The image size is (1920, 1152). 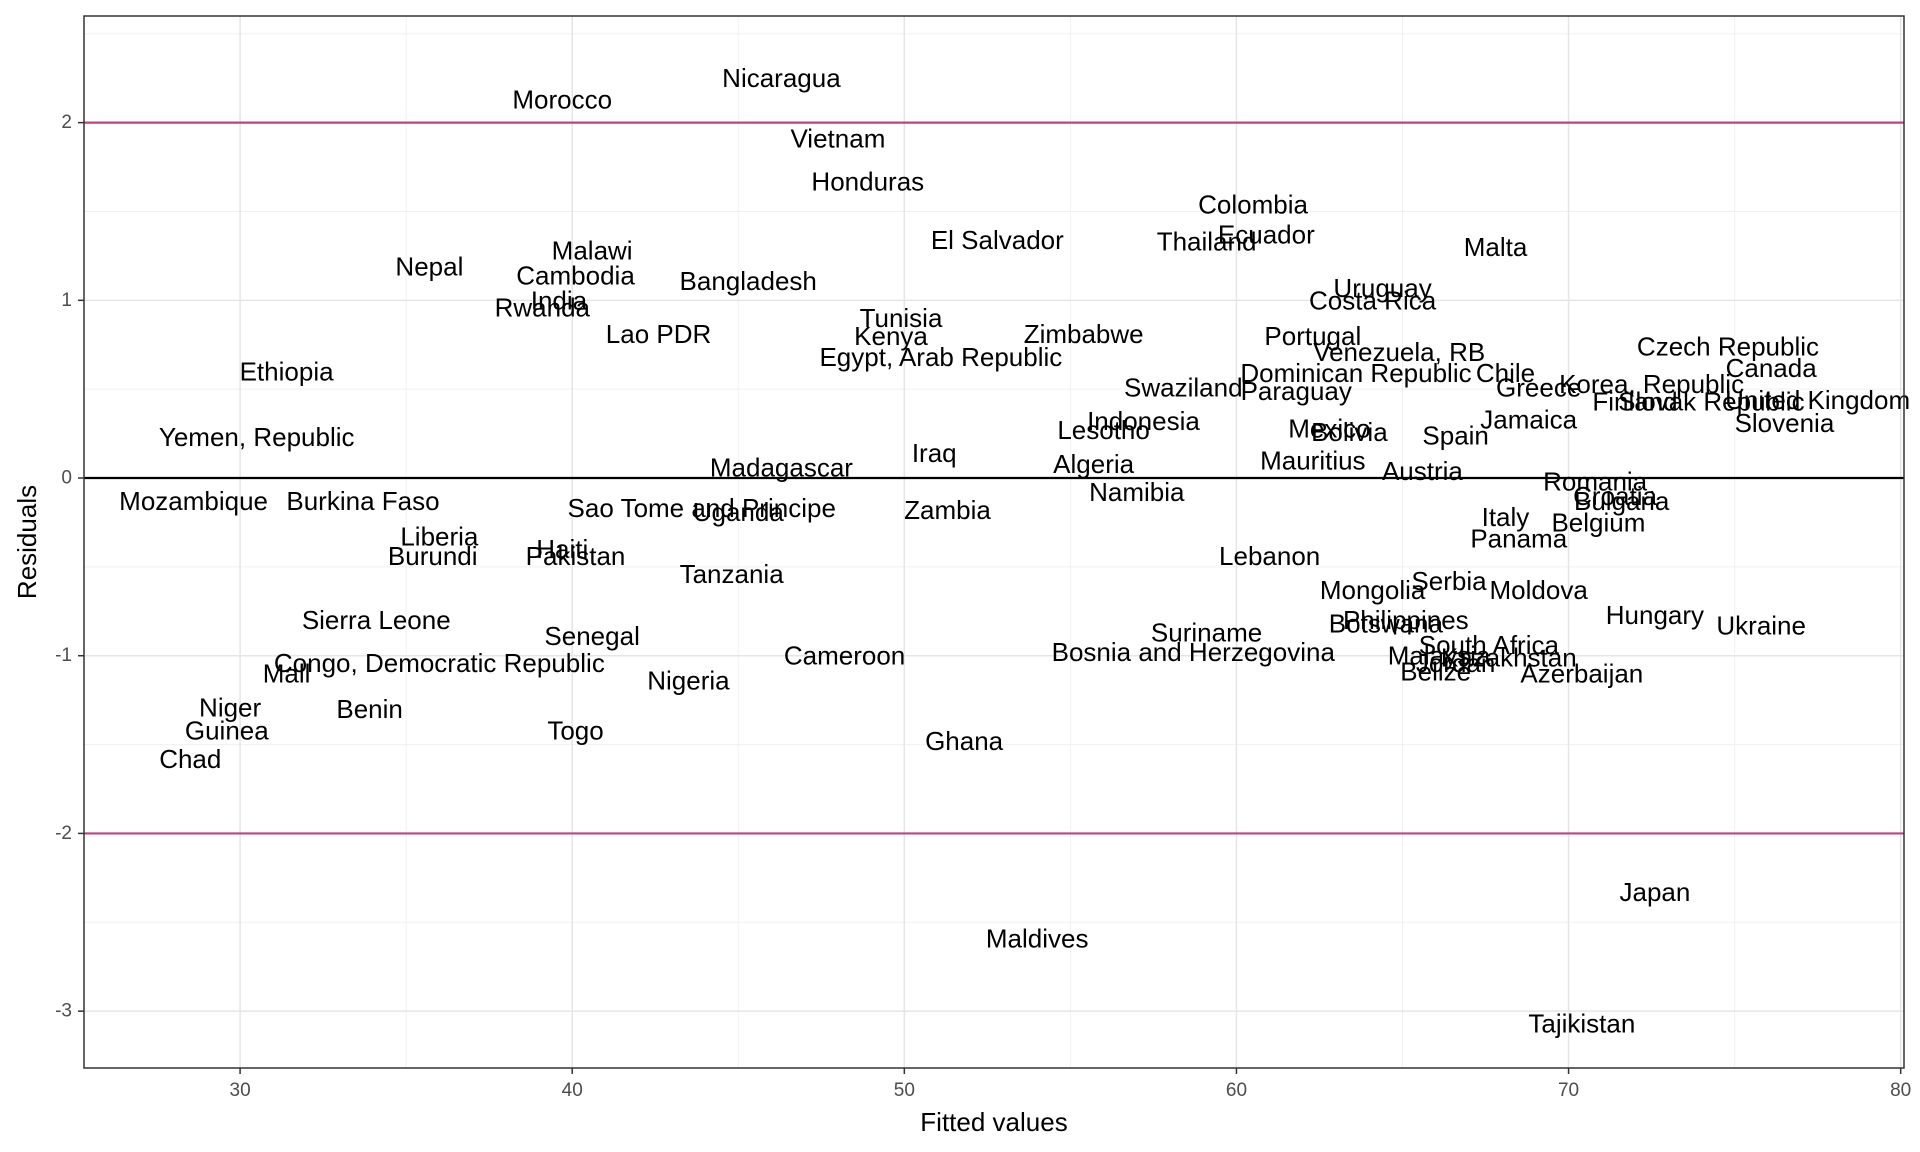 What do you see at coordinates (240, 1090) in the screenshot?
I see `x-tick-label: 30` at bounding box center [240, 1090].